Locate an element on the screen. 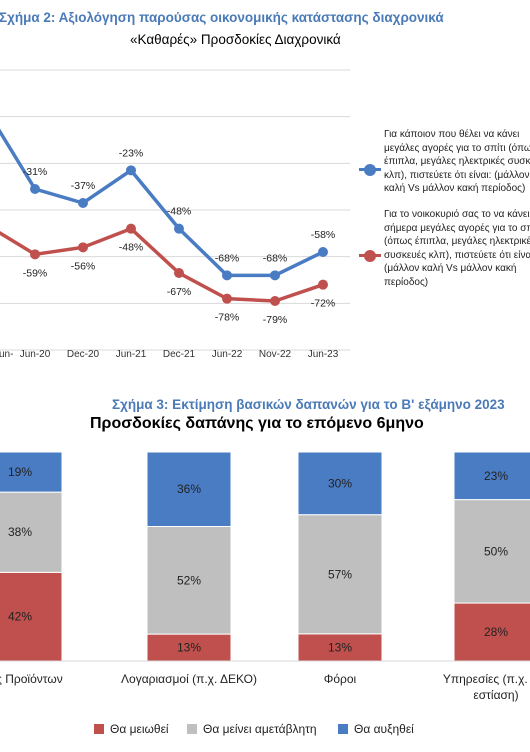  x-tick-label: Jun- is located at coordinates (6, 354).